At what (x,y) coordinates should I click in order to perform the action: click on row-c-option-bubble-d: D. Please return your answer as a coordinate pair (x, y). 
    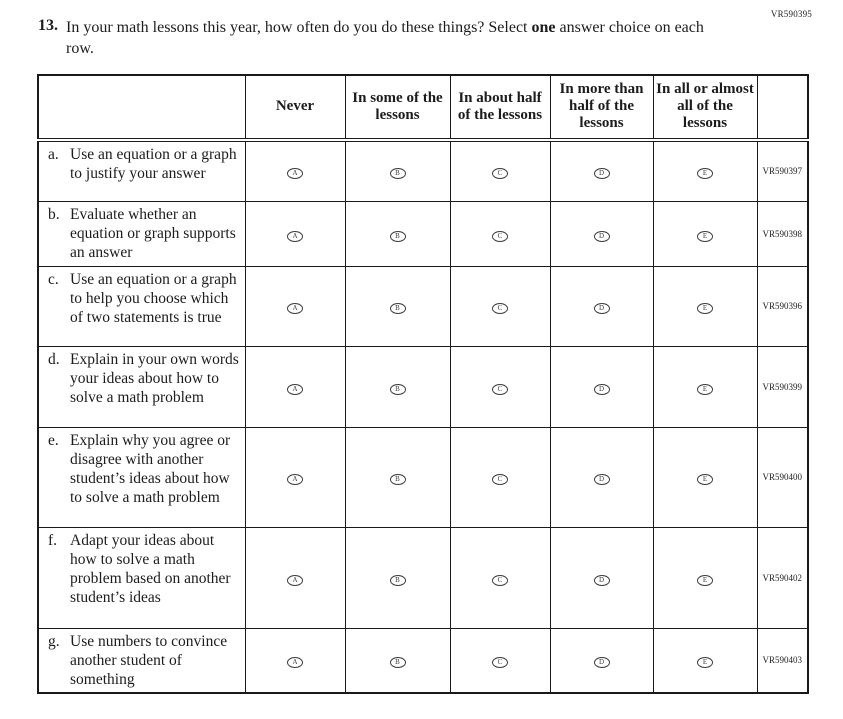
    Looking at the image, I should click on (601, 309).